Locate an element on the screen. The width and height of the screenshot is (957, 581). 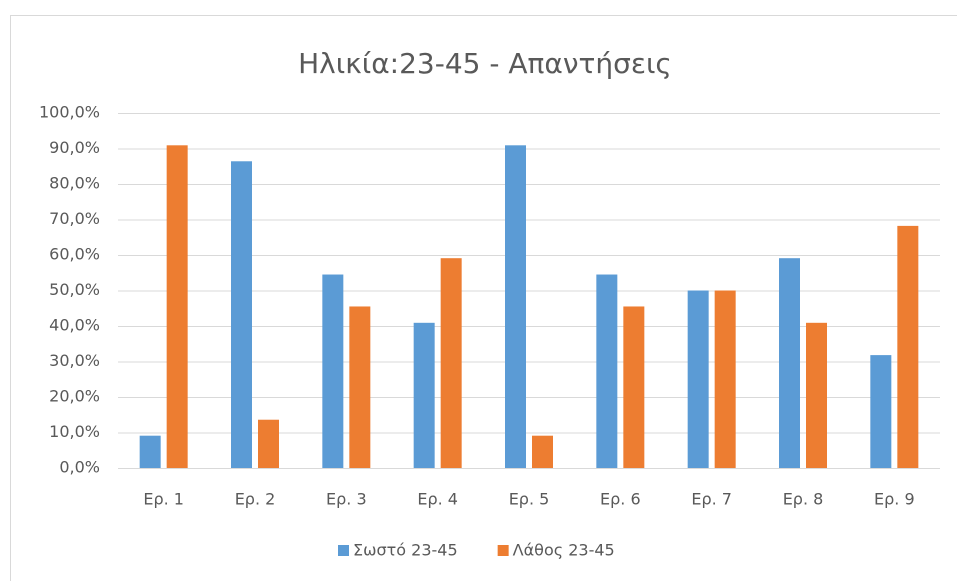
y-tick-label: 80,0% is located at coordinates (74, 183).